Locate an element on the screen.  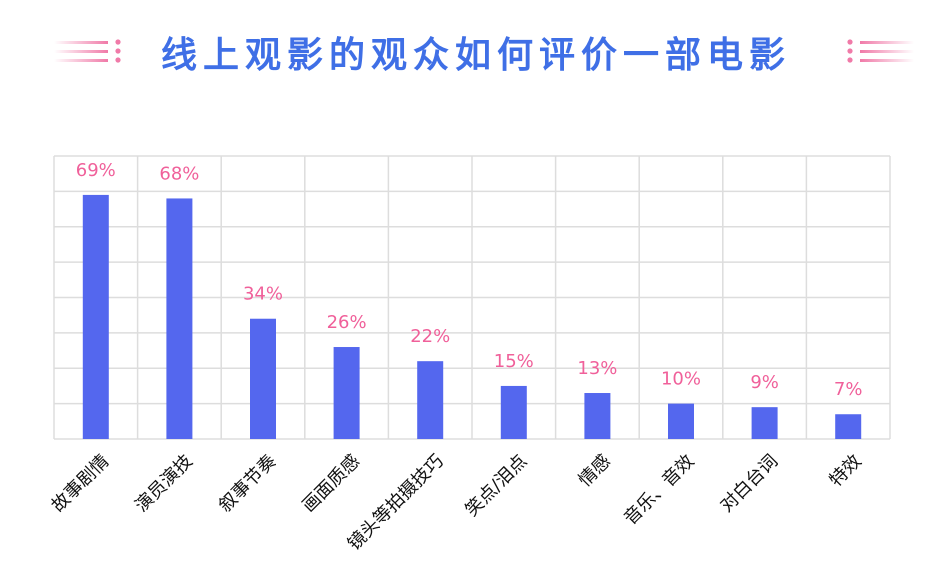
value-label: 15% is located at coordinates (514, 361).